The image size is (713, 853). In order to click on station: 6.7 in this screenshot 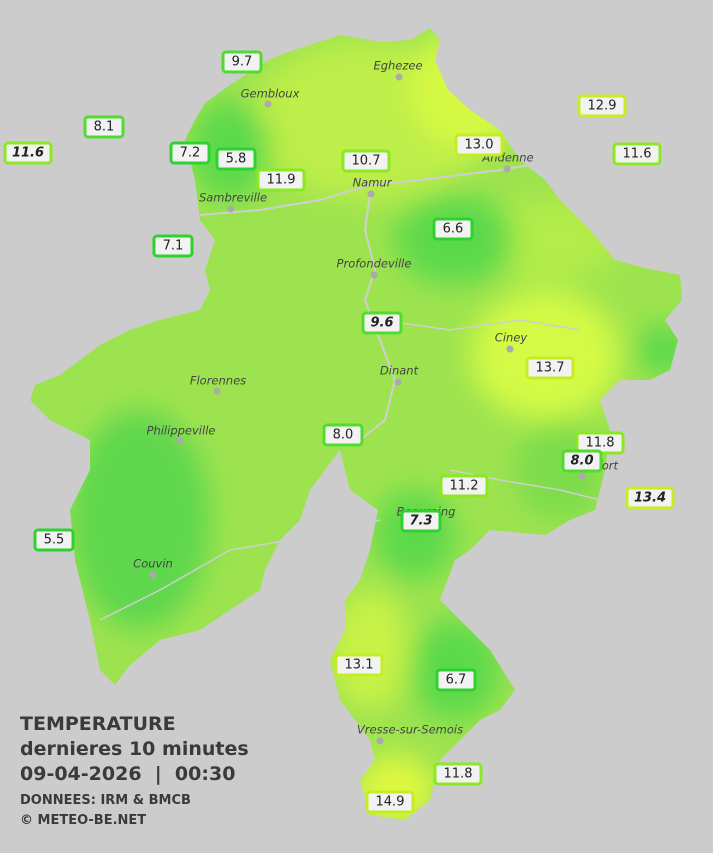, I will do `click(456, 680)`.